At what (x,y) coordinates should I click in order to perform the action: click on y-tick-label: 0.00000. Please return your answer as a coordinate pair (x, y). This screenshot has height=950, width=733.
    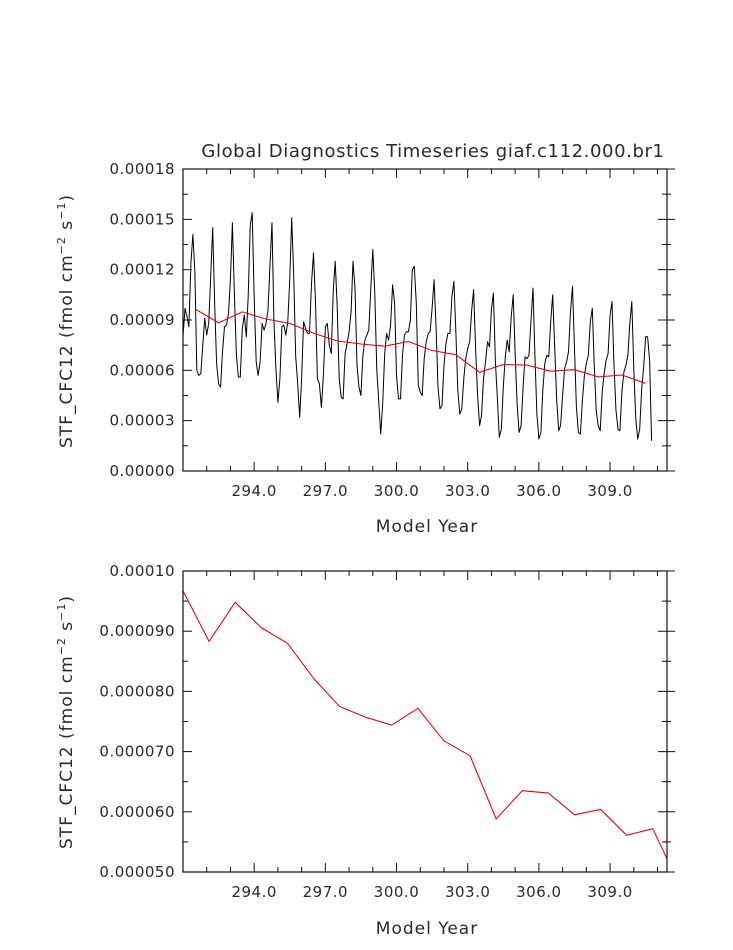
    Looking at the image, I should click on (142, 471).